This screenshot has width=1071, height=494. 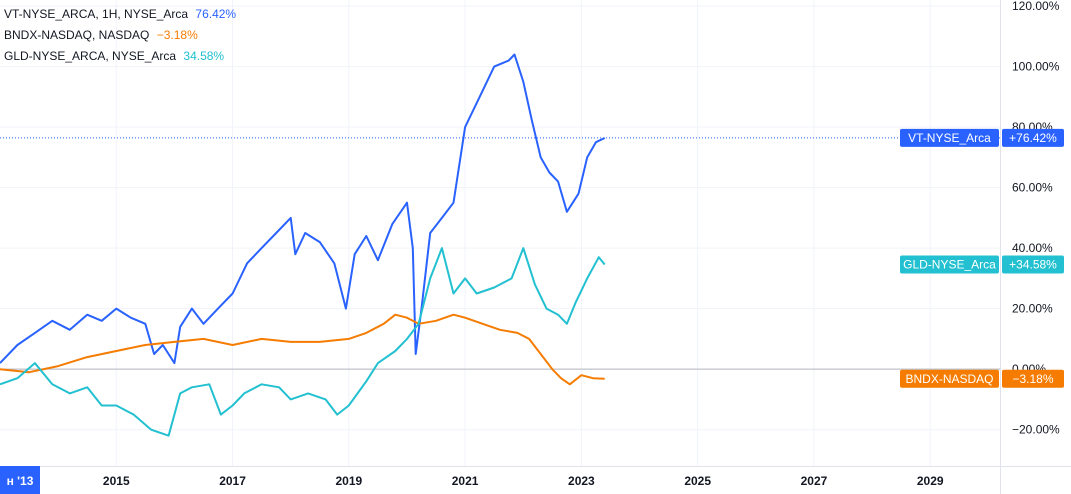 I want to click on series-tag-value-gld: +34.58%, so click(x=1033, y=265).